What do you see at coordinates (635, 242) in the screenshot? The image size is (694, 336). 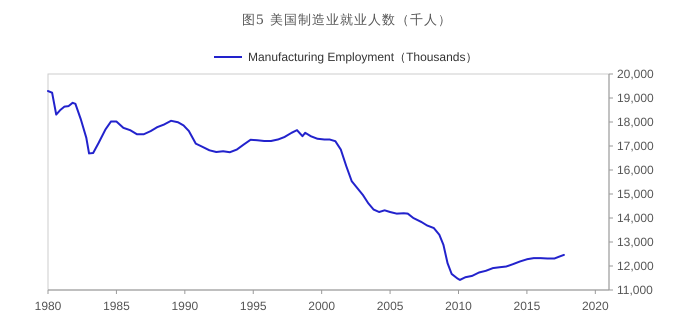 I see `y-tick-label: 13,000` at bounding box center [635, 242].